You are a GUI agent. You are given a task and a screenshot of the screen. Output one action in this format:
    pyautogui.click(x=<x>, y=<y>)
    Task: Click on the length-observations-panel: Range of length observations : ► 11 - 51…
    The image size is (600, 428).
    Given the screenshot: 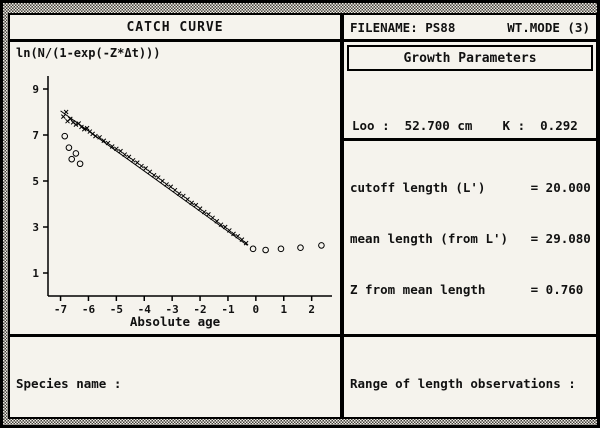 What is the action you would take?
    pyautogui.click(x=469, y=377)
    